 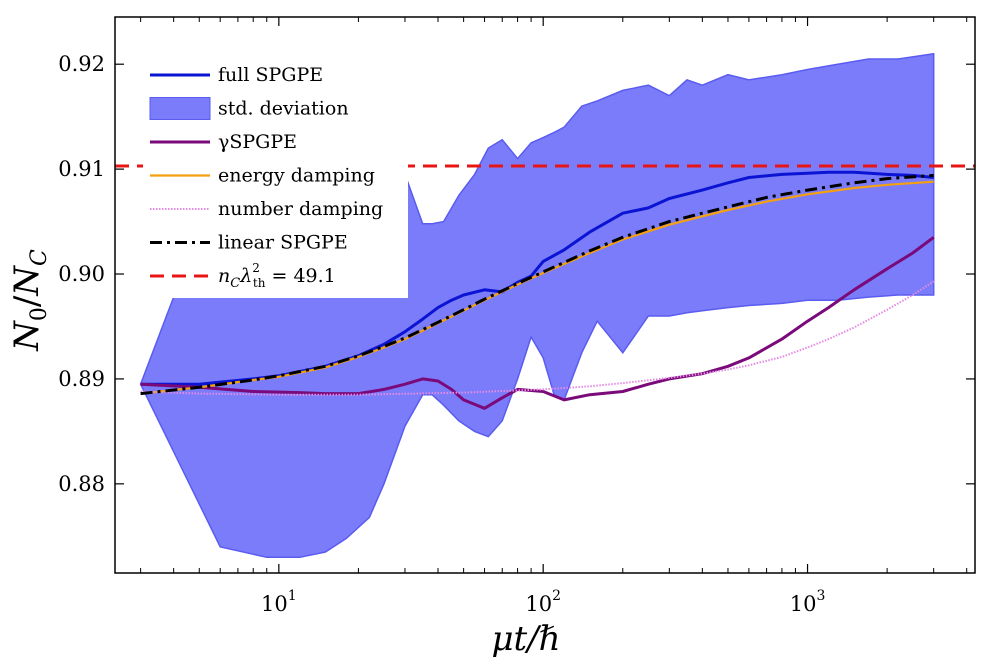 I want to click on y-axis-label: N0/NC, so click(x=29, y=300).